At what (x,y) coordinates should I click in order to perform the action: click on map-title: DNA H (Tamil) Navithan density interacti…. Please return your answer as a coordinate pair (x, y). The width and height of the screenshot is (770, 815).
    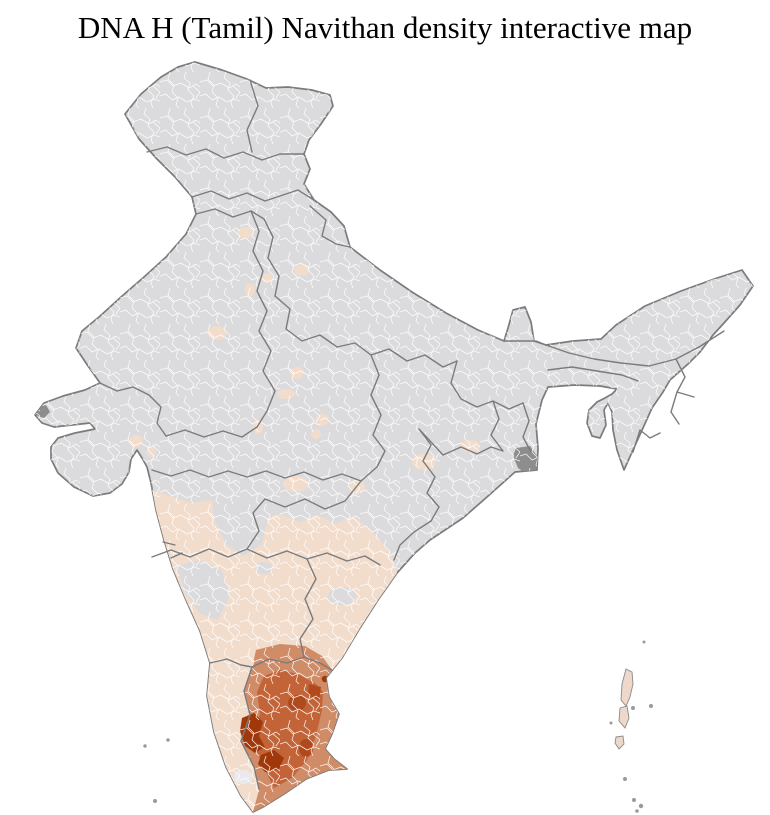
    Looking at the image, I should click on (385, 27).